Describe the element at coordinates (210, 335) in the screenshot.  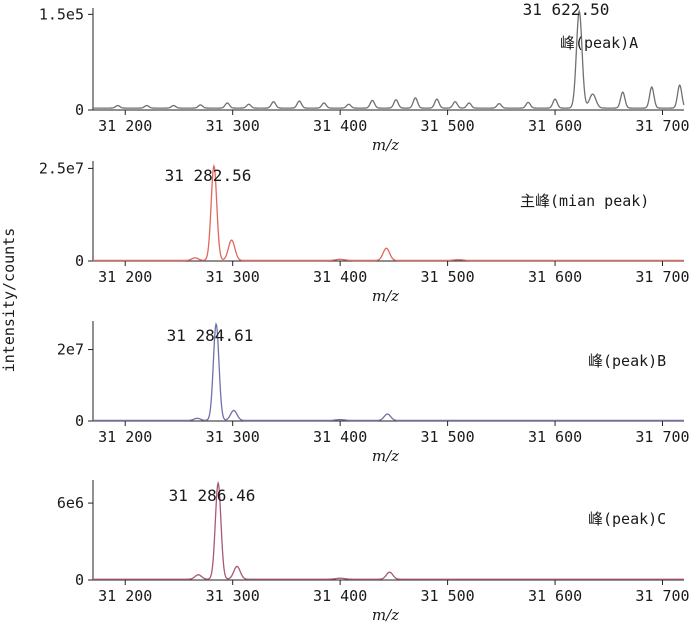
I see `peak-mass-label: 31 284.61` at that location.